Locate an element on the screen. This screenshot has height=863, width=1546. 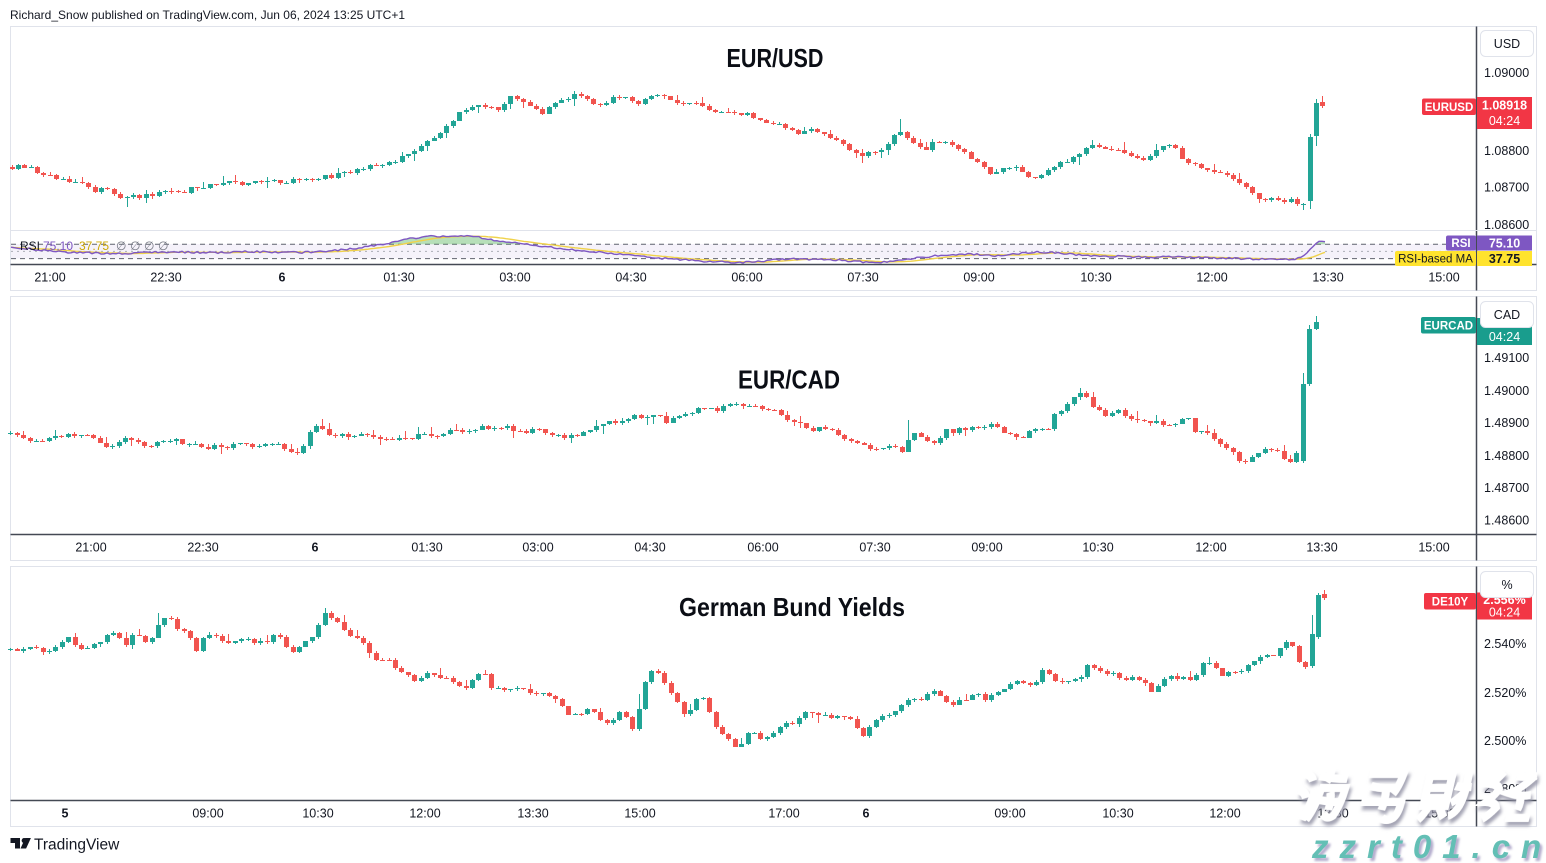
svg-text: 1.08800 is located at coordinates (1506, 151).